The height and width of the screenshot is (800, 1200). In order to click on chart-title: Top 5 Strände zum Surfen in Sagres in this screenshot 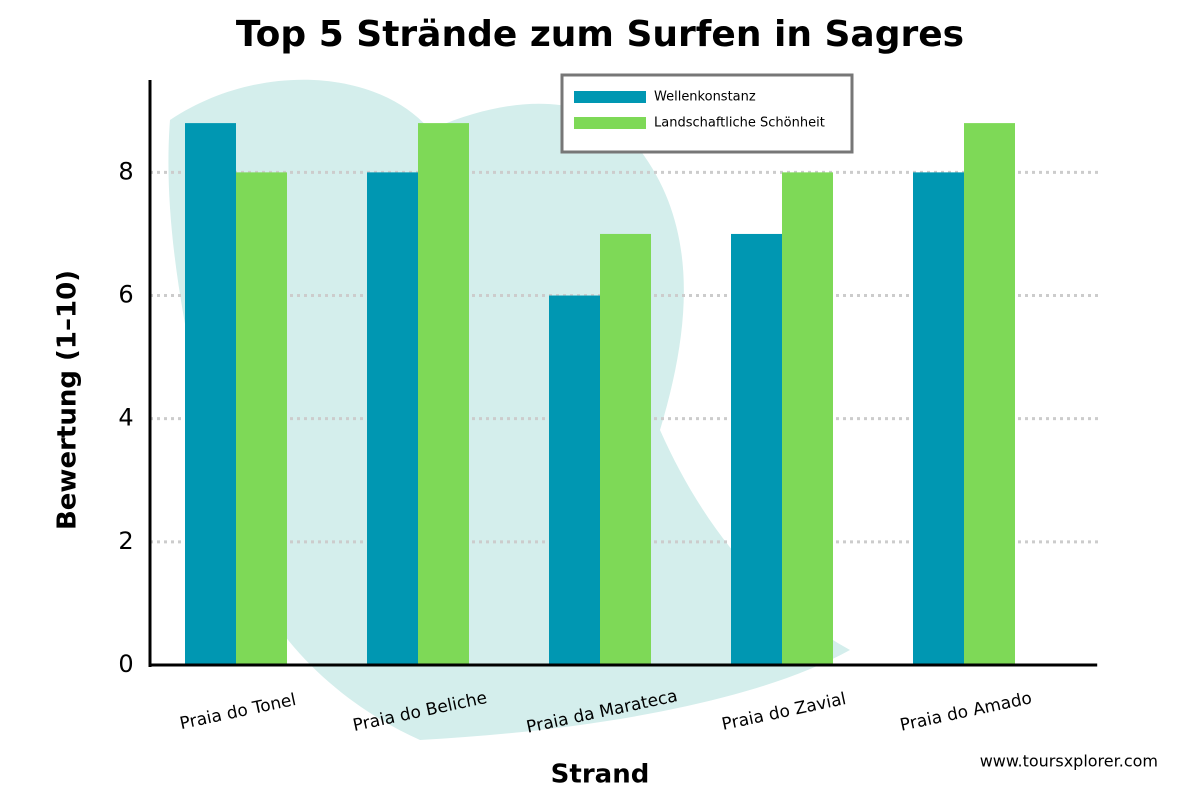, I will do `click(600, 34)`.